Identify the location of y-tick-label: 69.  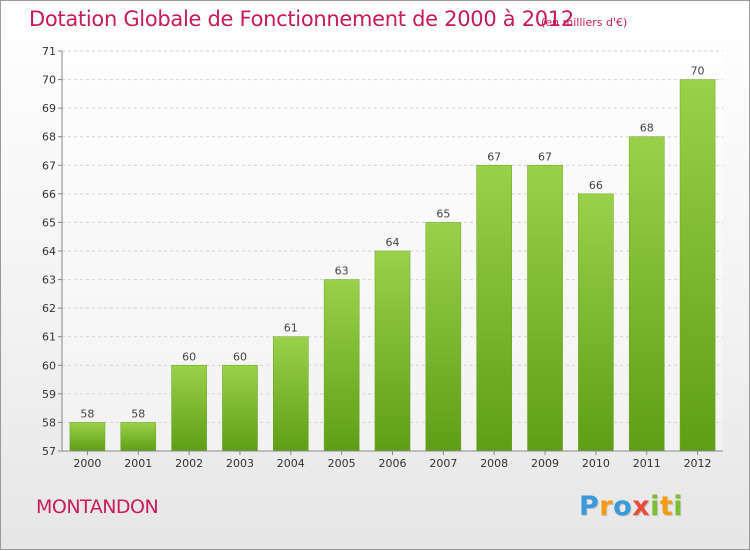
(49, 108).